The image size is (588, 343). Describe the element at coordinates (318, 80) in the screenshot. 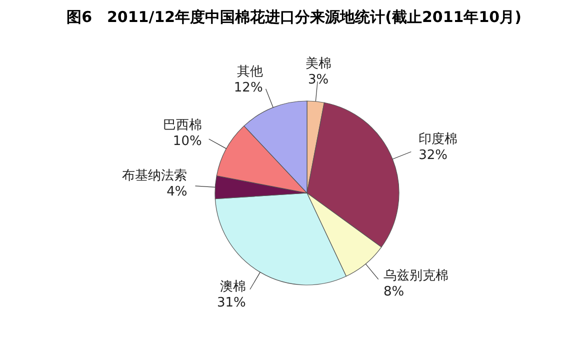

I see `data-label: 3%` at that location.